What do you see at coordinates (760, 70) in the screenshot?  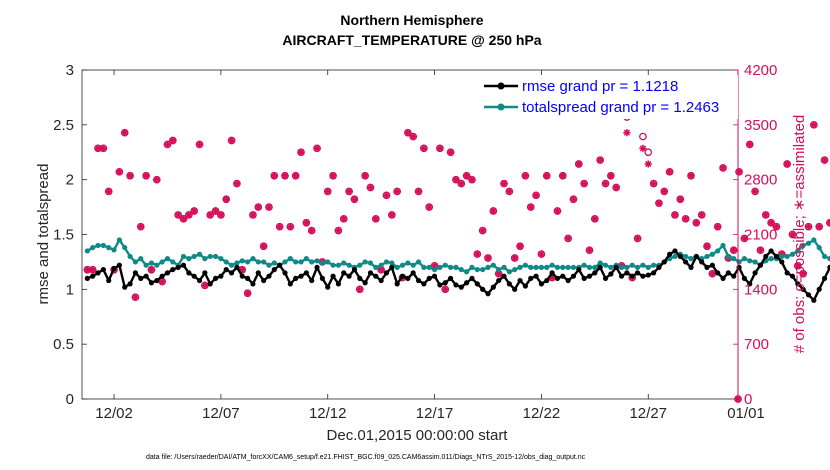 I see `y-right-tick-label: 4200` at bounding box center [760, 70].